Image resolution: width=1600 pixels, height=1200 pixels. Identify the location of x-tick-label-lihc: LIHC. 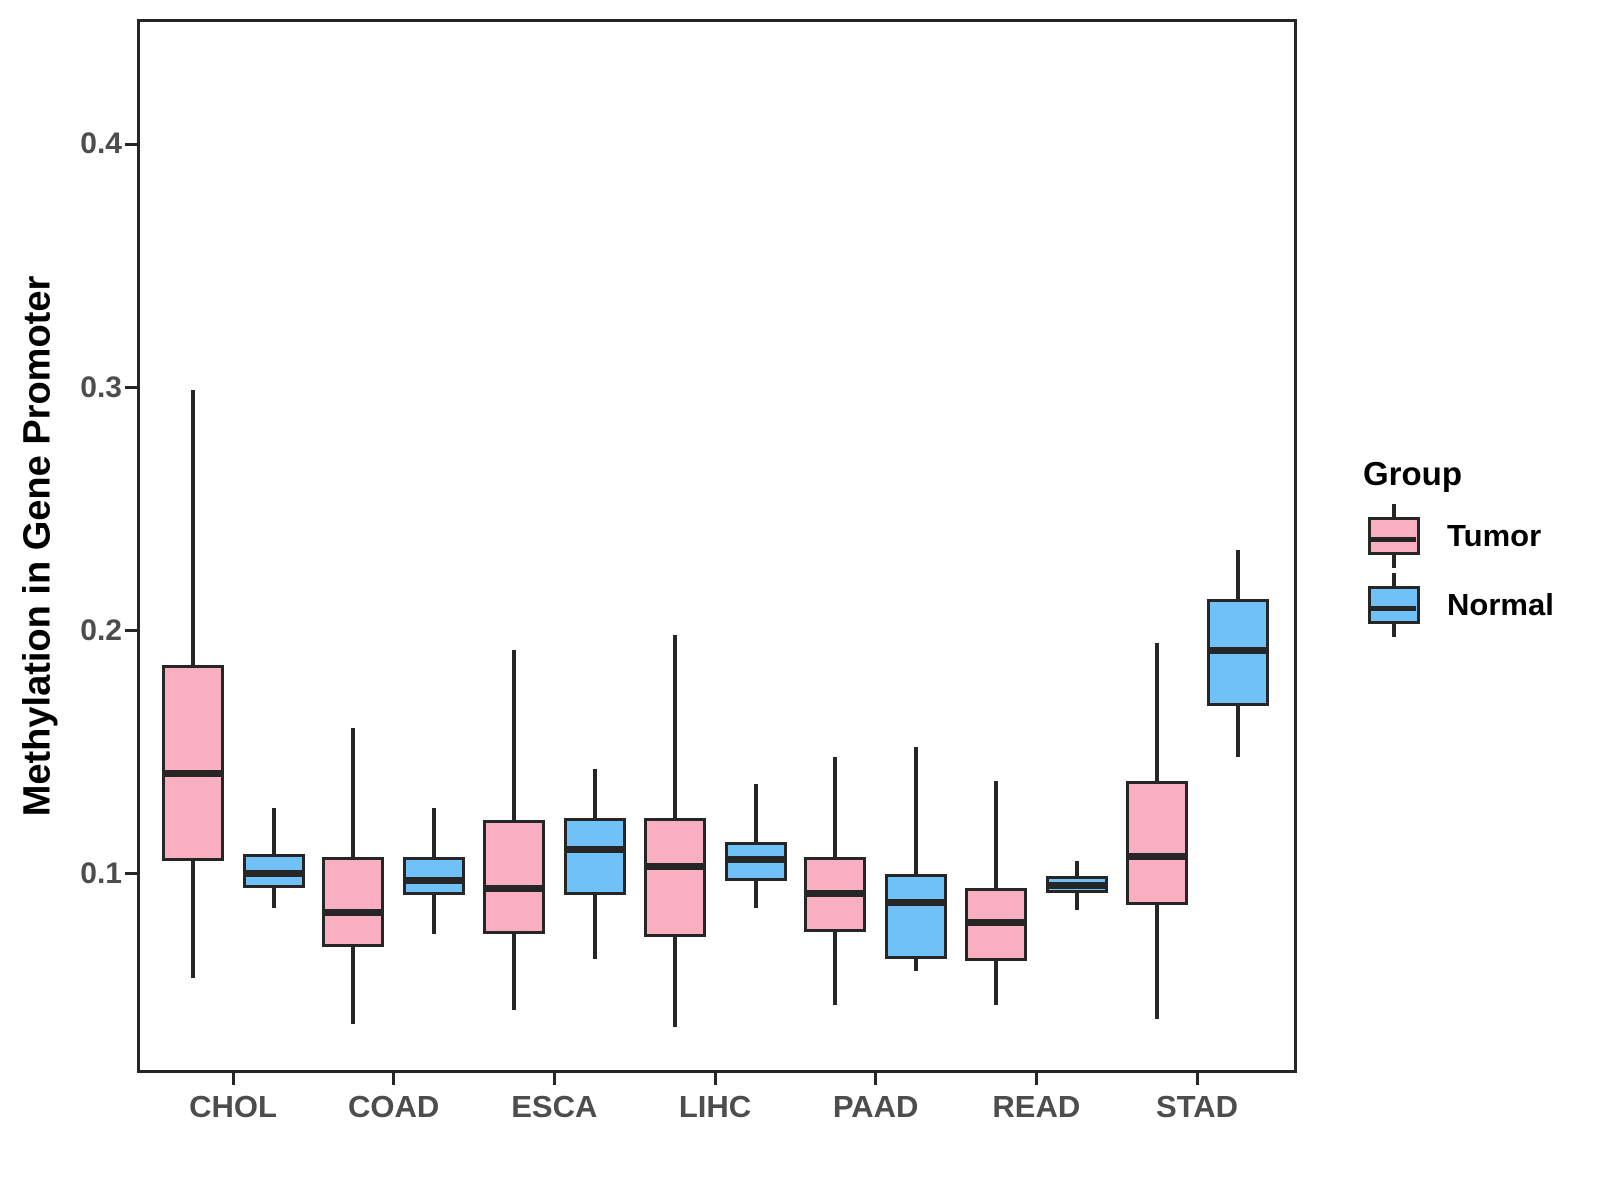
(715, 1106).